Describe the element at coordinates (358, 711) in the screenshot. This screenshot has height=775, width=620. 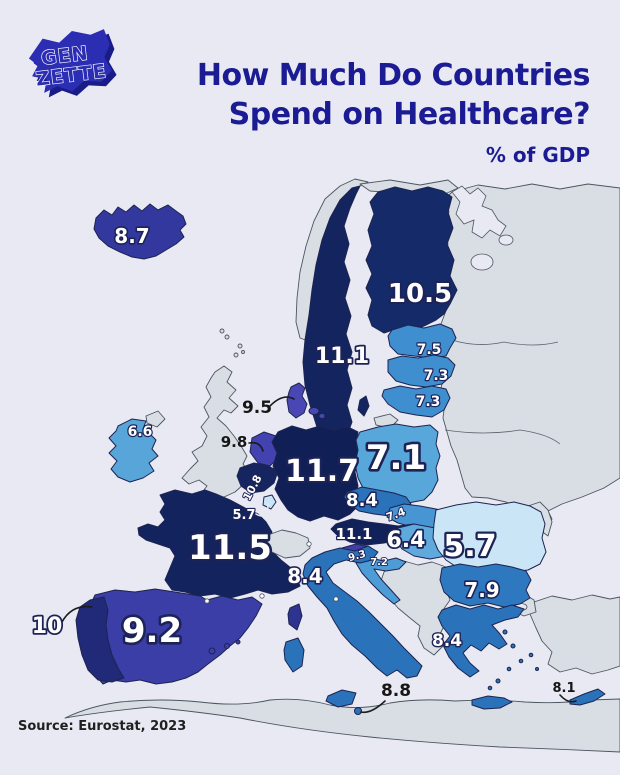
I see `island-malta` at that location.